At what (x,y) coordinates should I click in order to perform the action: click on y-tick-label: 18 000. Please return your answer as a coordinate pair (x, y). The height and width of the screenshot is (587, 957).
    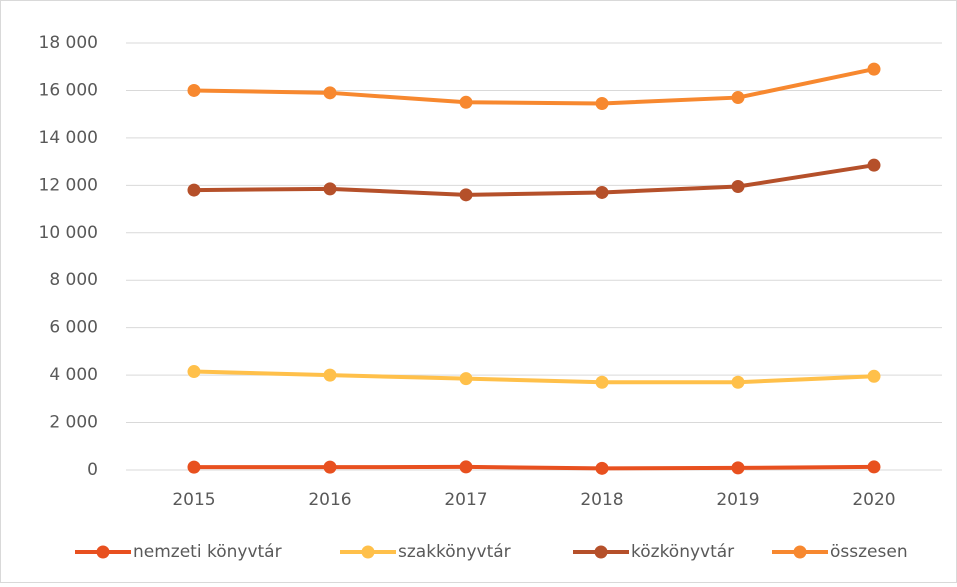
    Looking at the image, I should click on (68, 43).